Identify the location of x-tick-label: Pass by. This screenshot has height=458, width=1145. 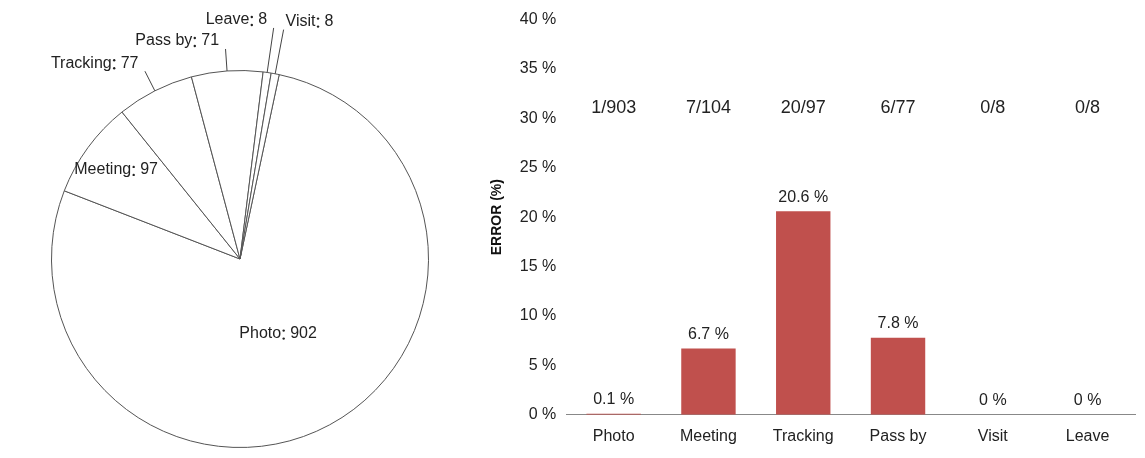
(898, 435).